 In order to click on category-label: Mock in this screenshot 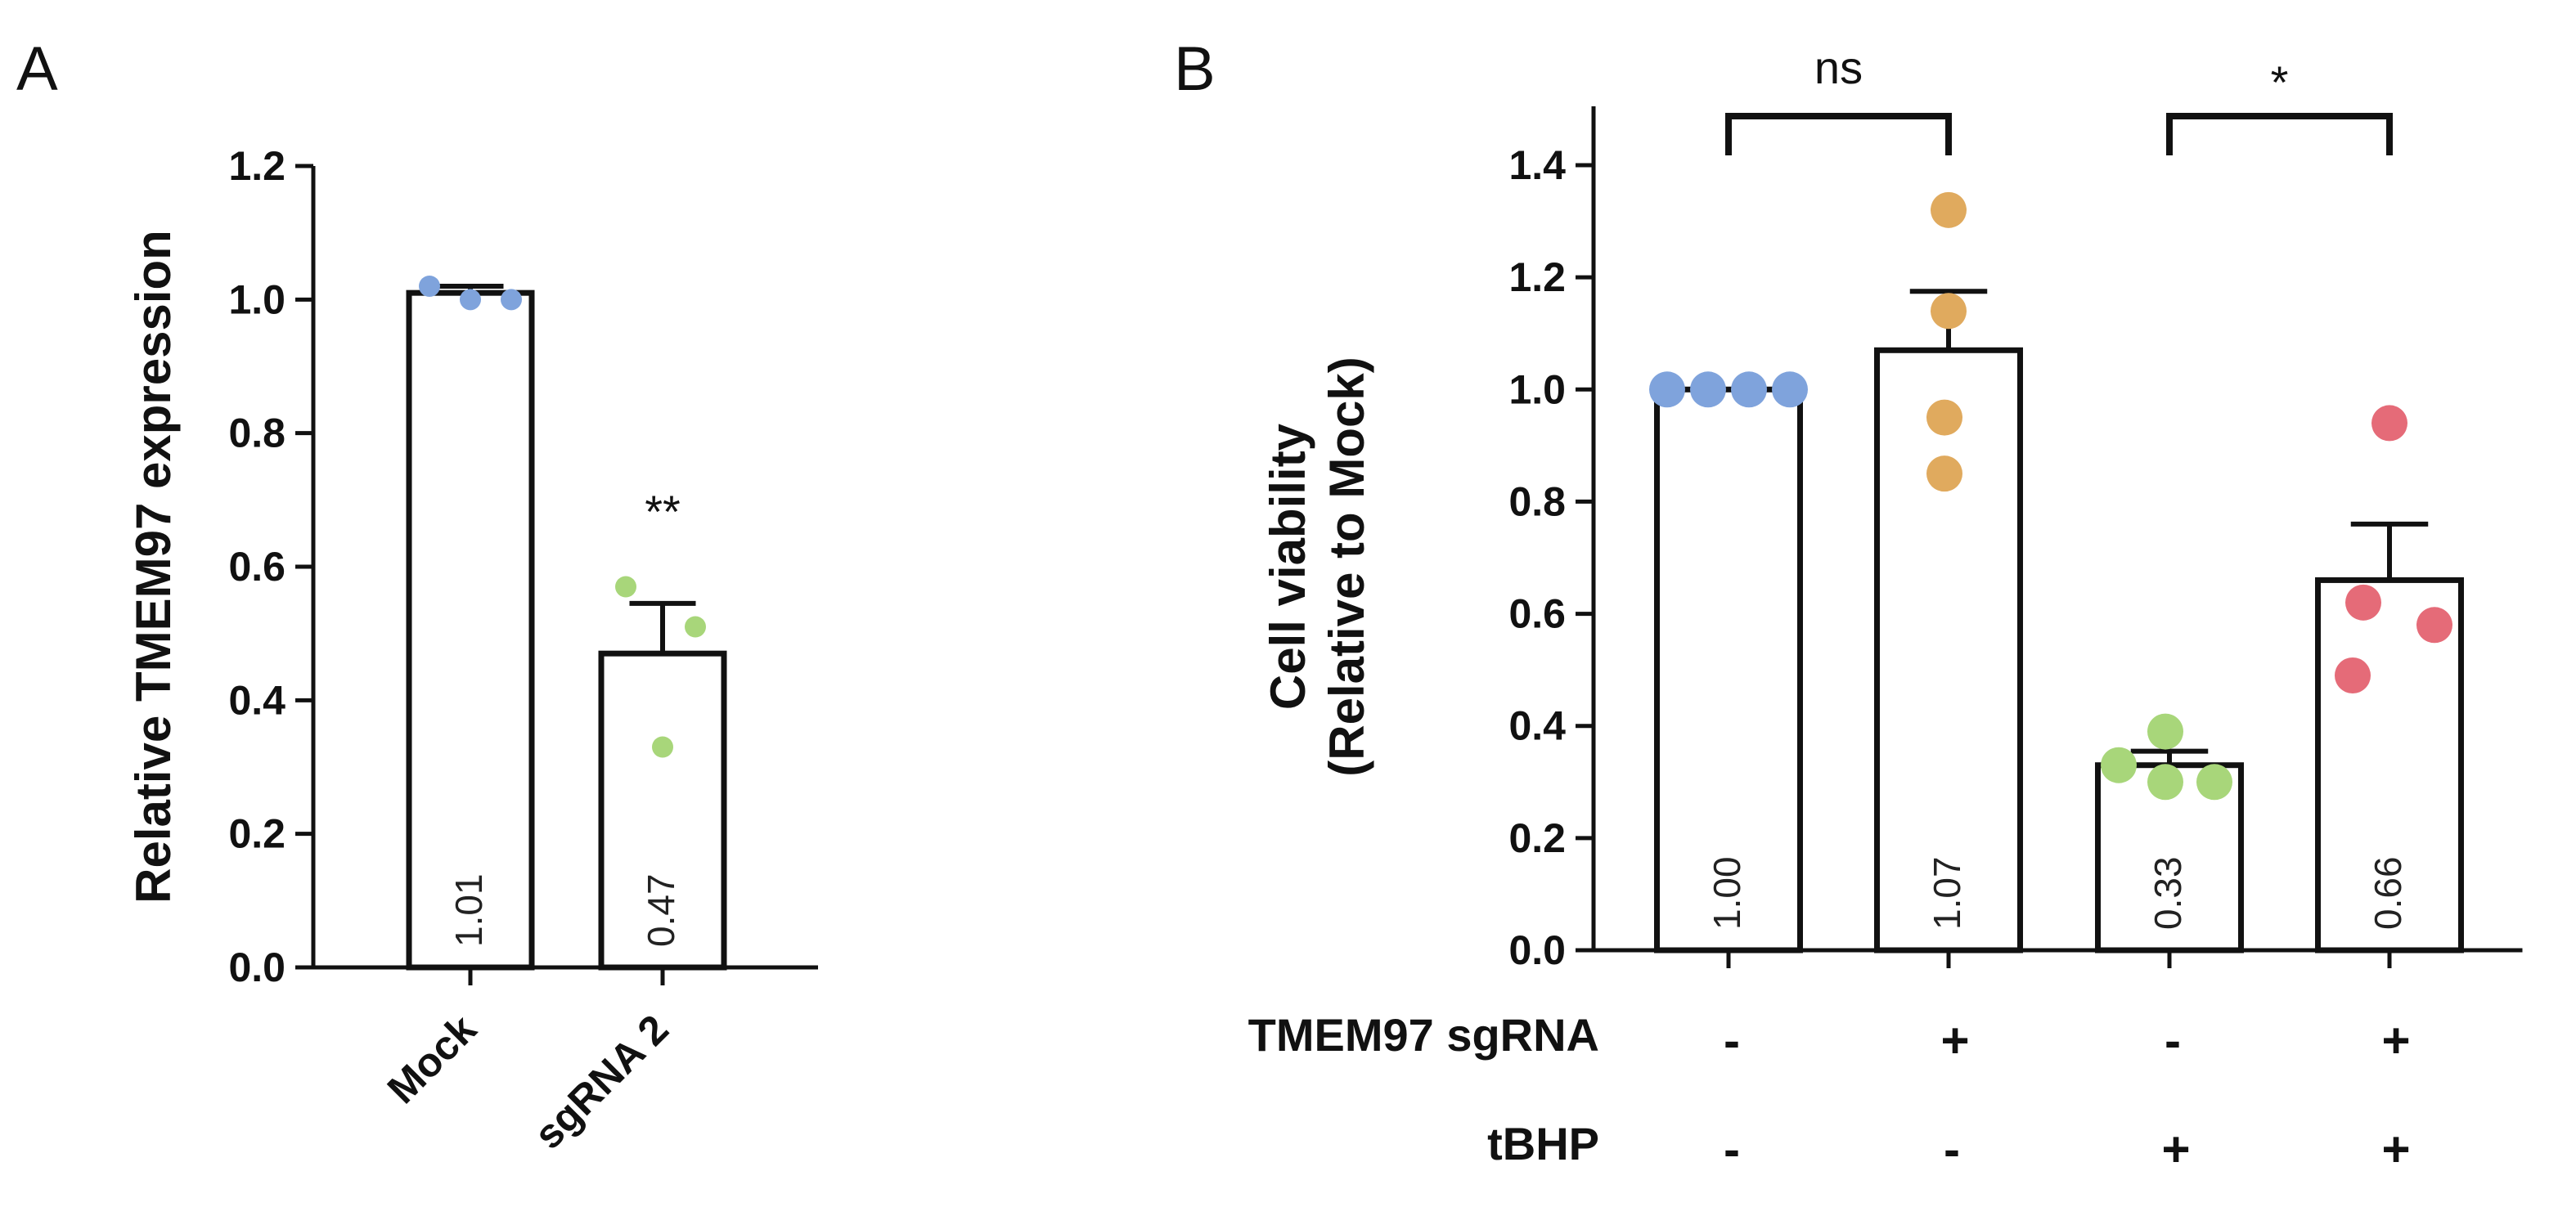, I will do `click(432, 1059)`.